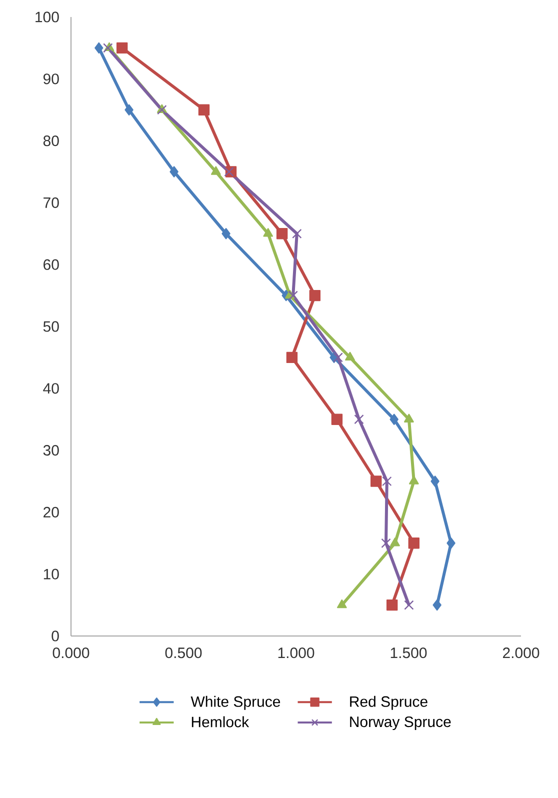 The image size is (558, 798). Describe the element at coordinates (47, 17) in the screenshot. I see `y-tick-label: 100` at that location.